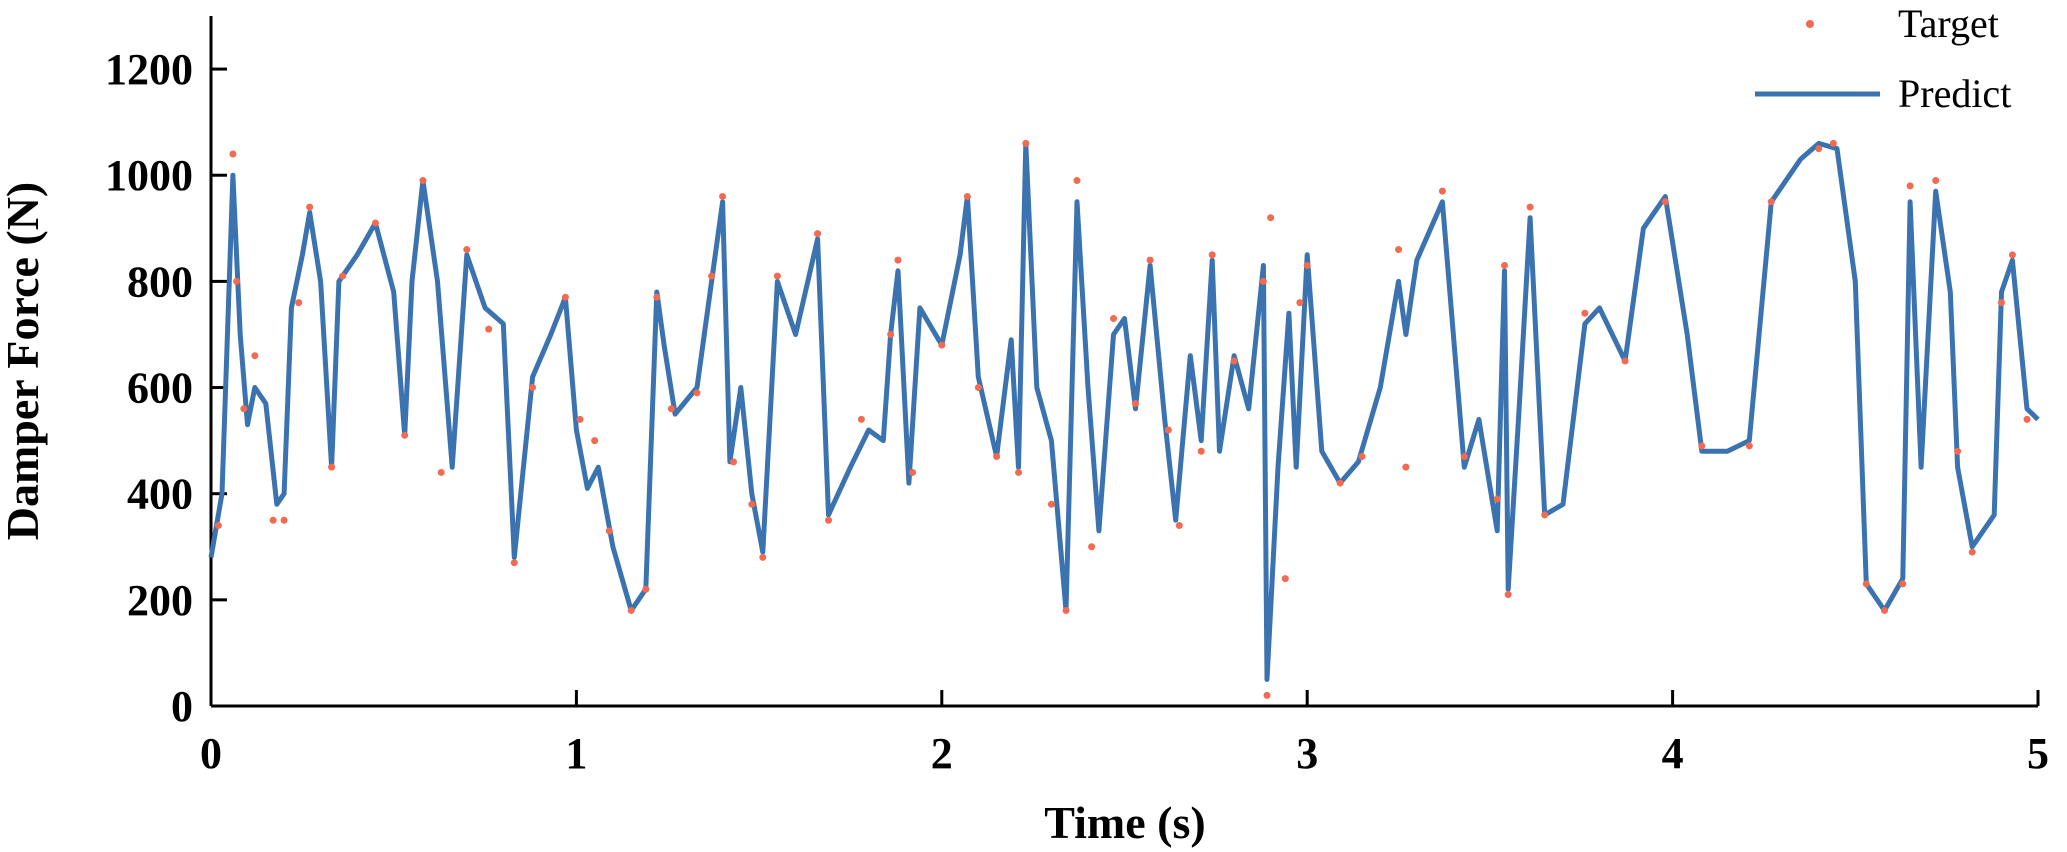 Image resolution: width=2067 pixels, height=852 pixels. Describe the element at coordinates (182, 706) in the screenshot. I see `y-tick-label: 0` at that location.